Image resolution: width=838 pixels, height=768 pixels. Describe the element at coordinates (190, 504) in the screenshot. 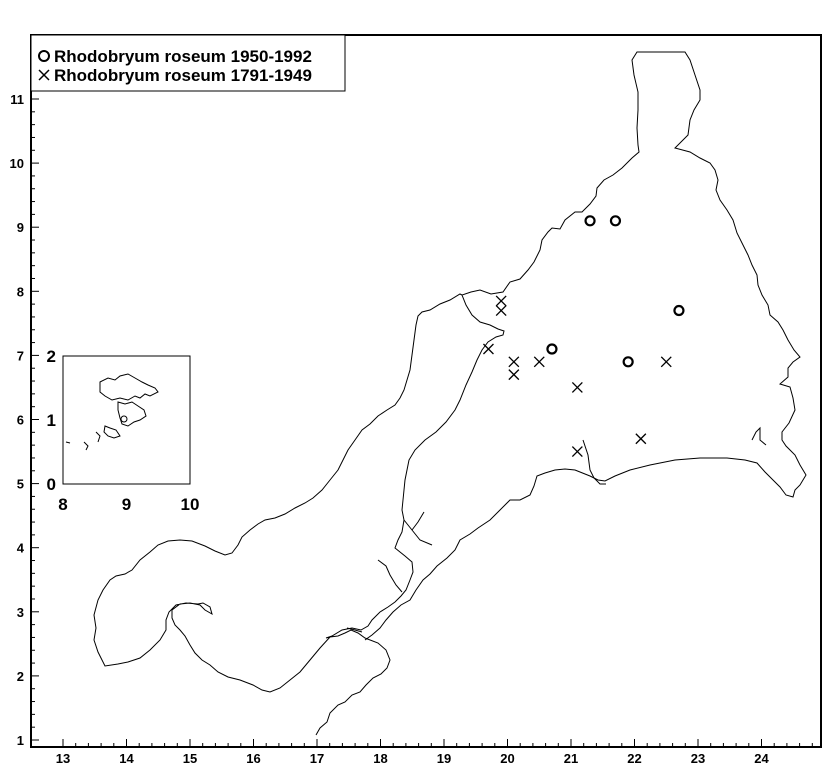

I see `inset-x-tick-label: 10` at that location.